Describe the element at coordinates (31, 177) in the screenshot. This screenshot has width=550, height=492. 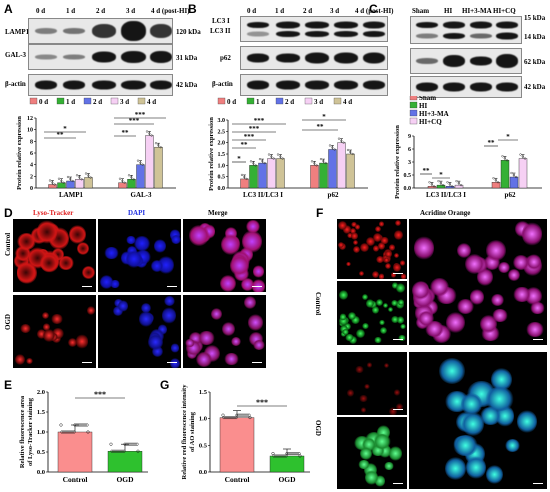
I see `y-tick-label: 2` at that location.